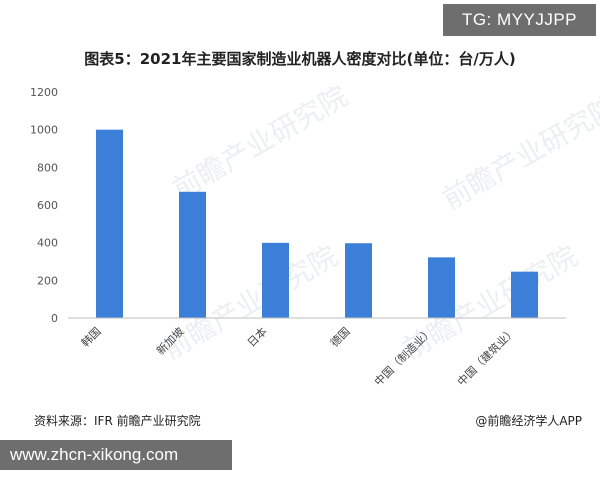  Describe the element at coordinates (44, 92) in the screenshot. I see `y-tick-label: 1200` at that location.